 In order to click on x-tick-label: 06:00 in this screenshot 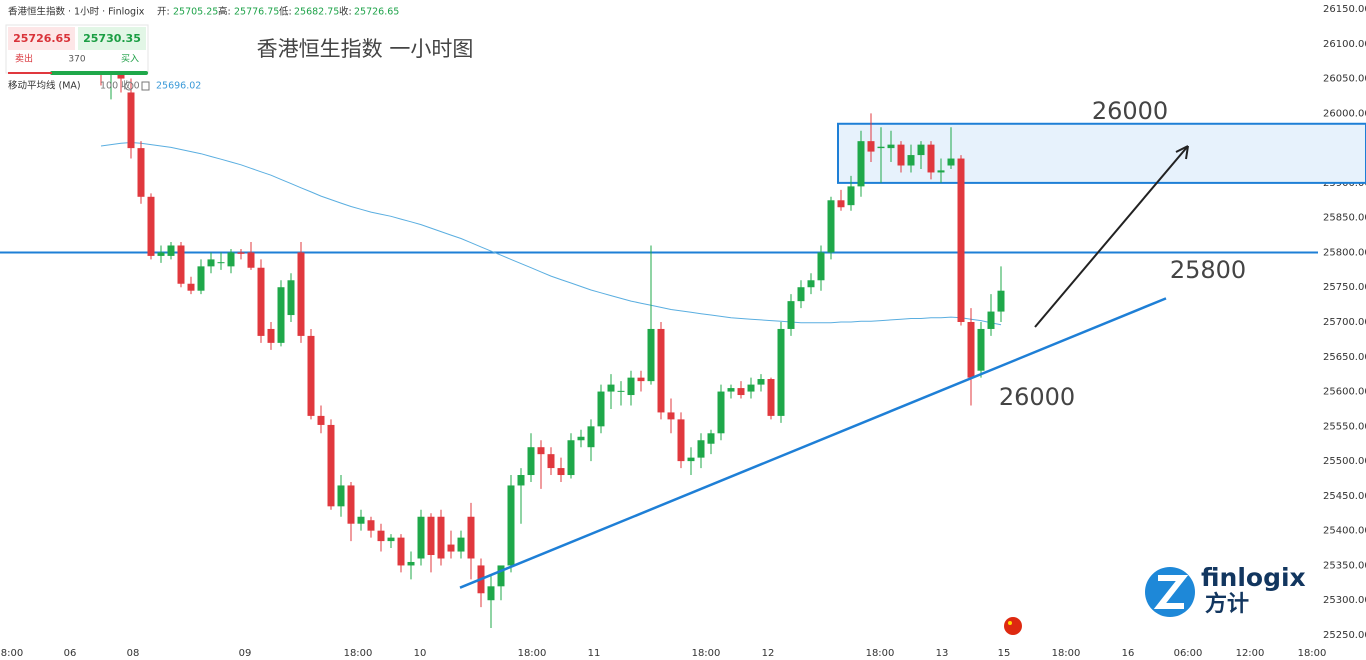, I will do `click(1188, 653)`.